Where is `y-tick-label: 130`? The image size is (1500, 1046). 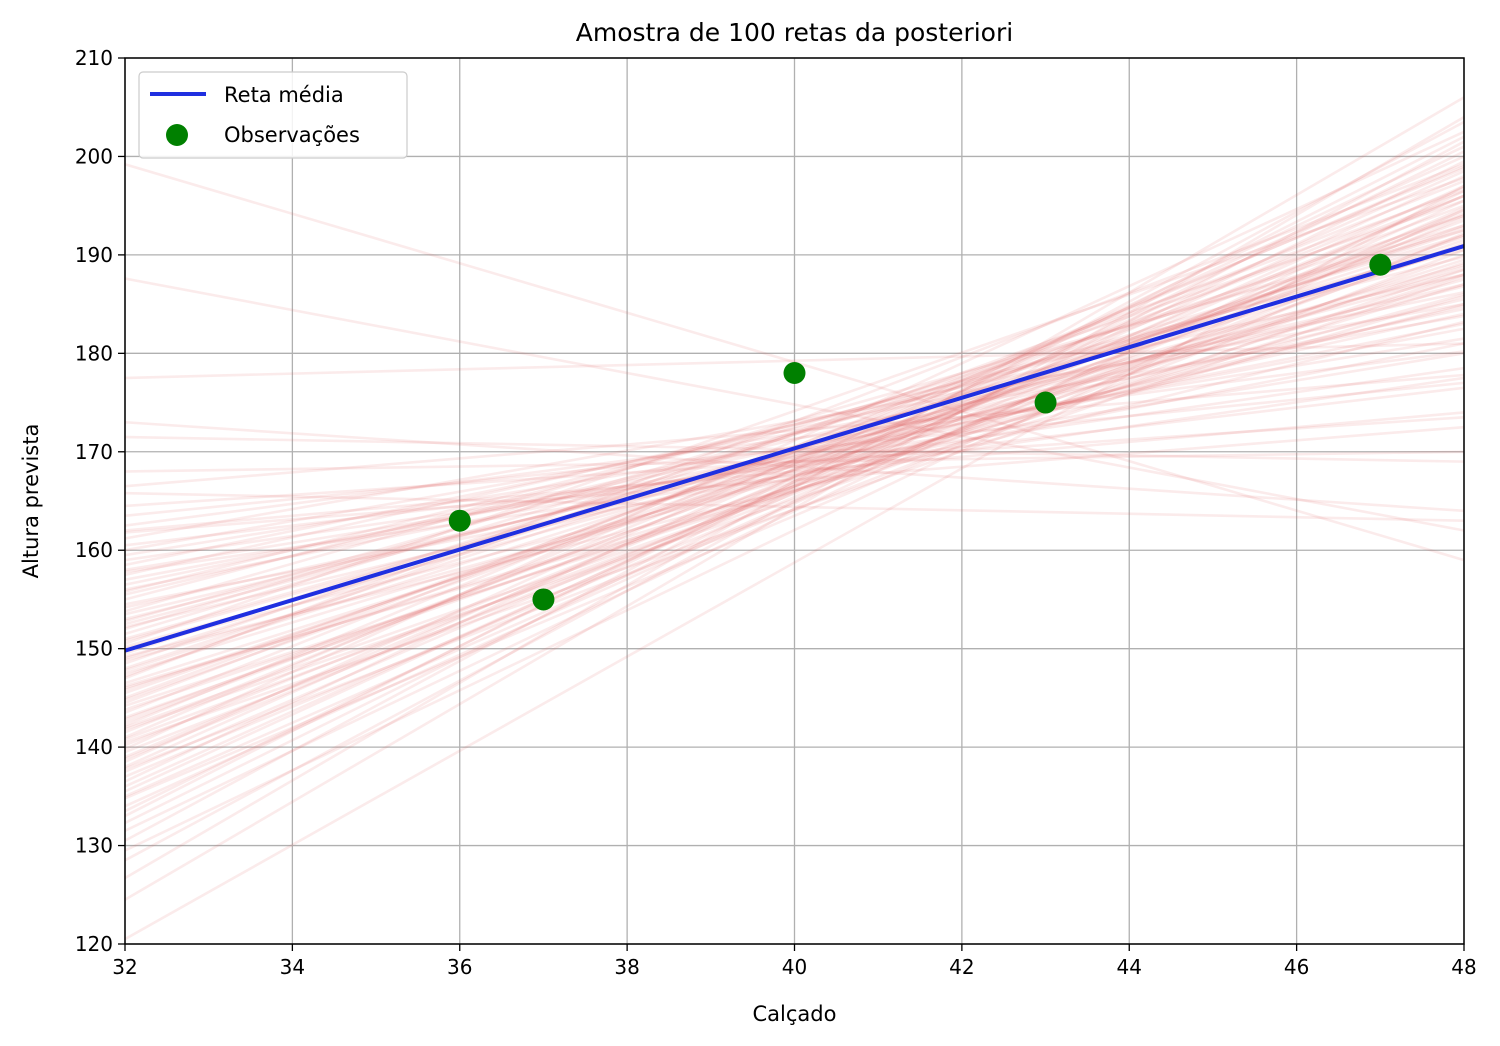
y-tick-label: 130 is located at coordinates (94, 846).